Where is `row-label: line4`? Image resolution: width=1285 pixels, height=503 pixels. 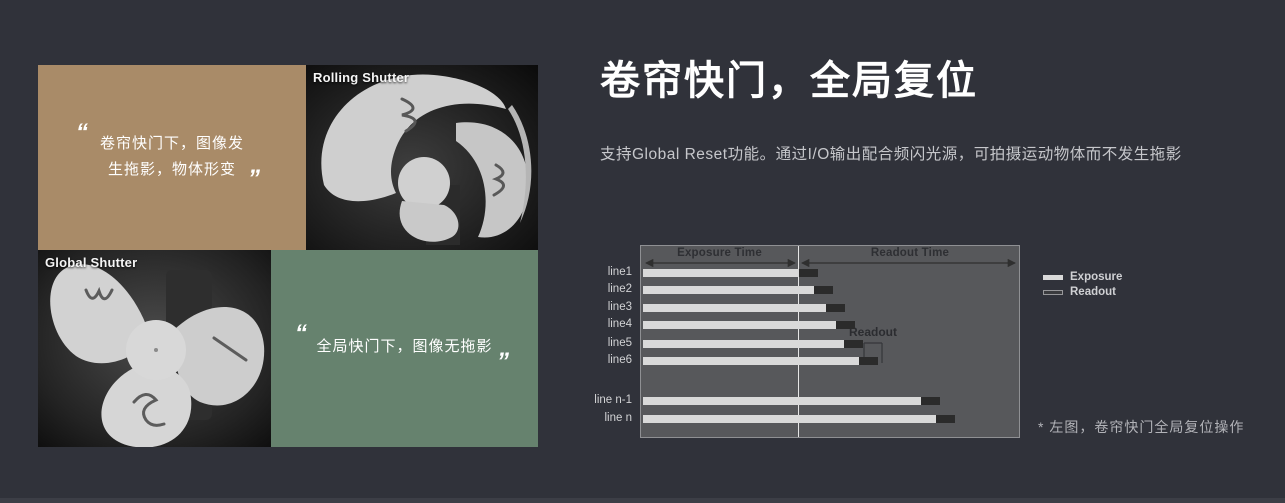 row-label: line4 is located at coordinates (619, 324).